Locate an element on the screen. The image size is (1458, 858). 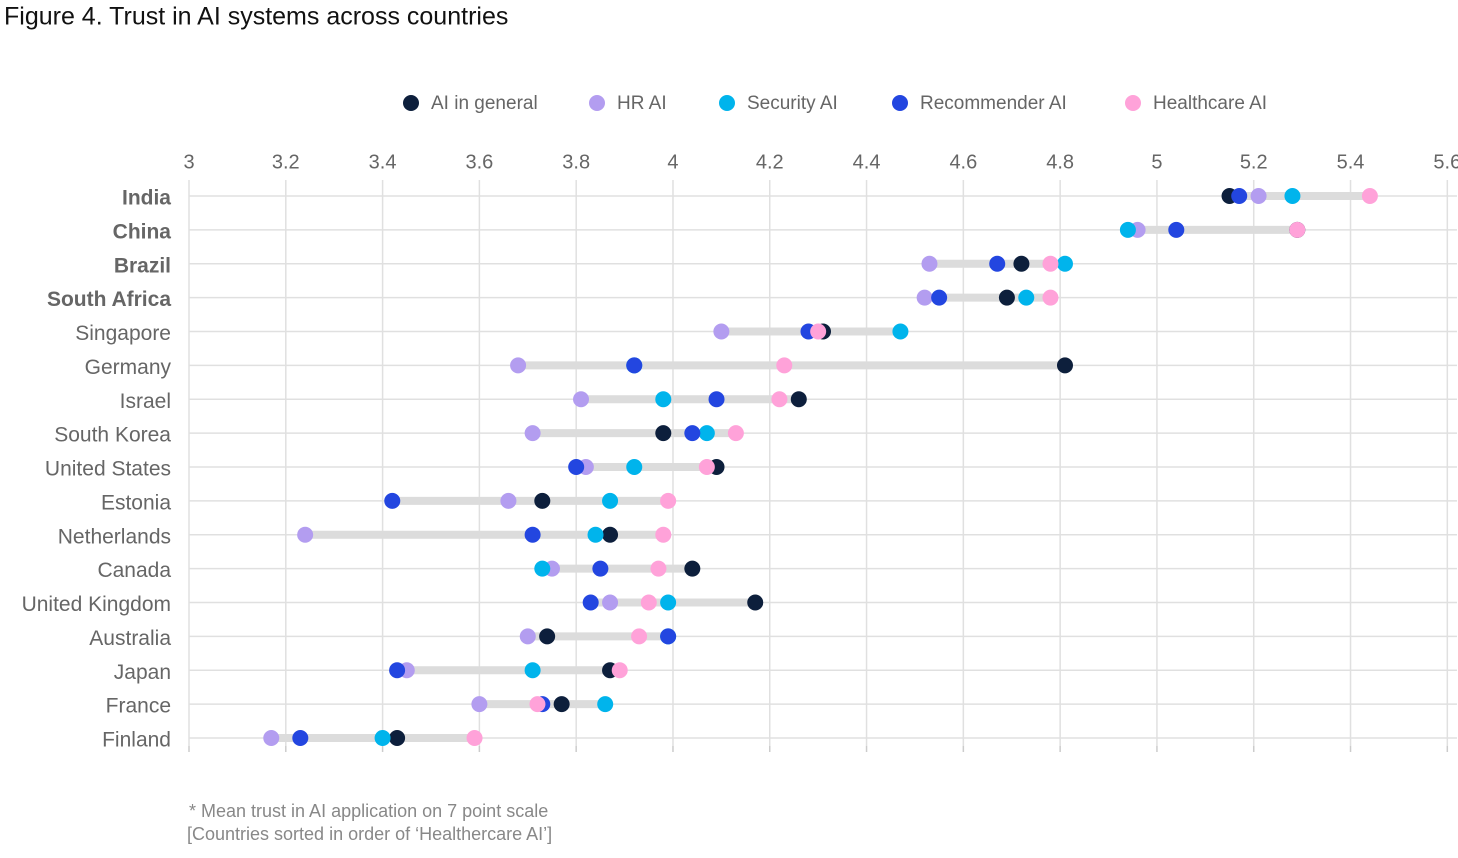
x-tick-label: 3.2 is located at coordinates (286, 162).